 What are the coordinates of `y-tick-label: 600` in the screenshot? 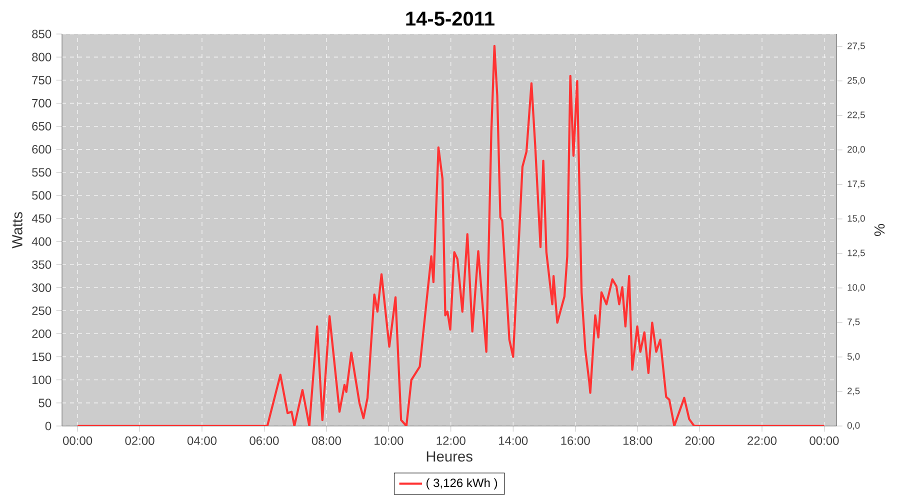 It's located at (42, 149).